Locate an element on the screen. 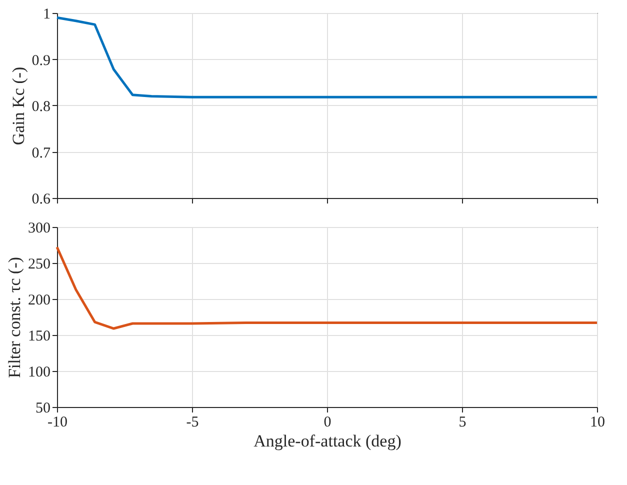  y-tick-label: 0.9 is located at coordinates (41, 60).